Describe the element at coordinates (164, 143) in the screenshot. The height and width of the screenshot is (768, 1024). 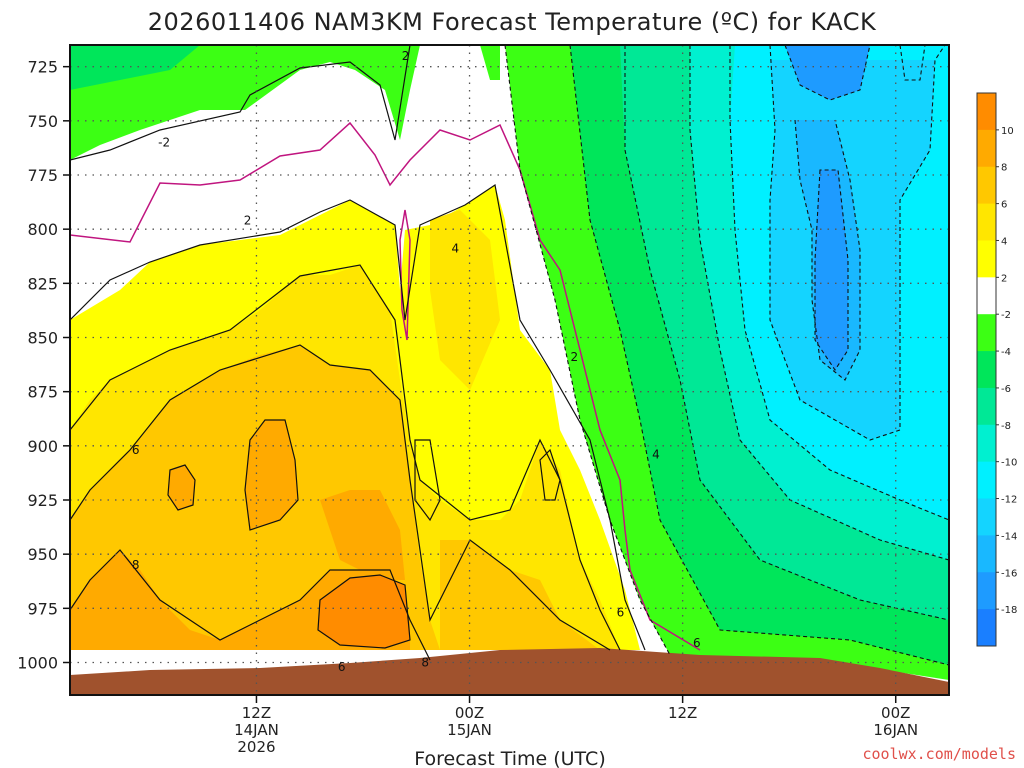
I see `contour-label: -2` at that location.